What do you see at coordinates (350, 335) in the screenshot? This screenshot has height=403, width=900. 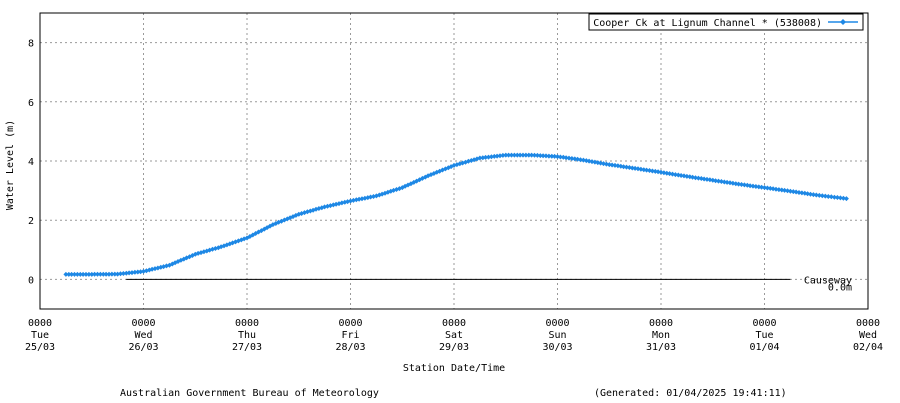 I see `x-tick-text: Fri` at bounding box center [350, 335].